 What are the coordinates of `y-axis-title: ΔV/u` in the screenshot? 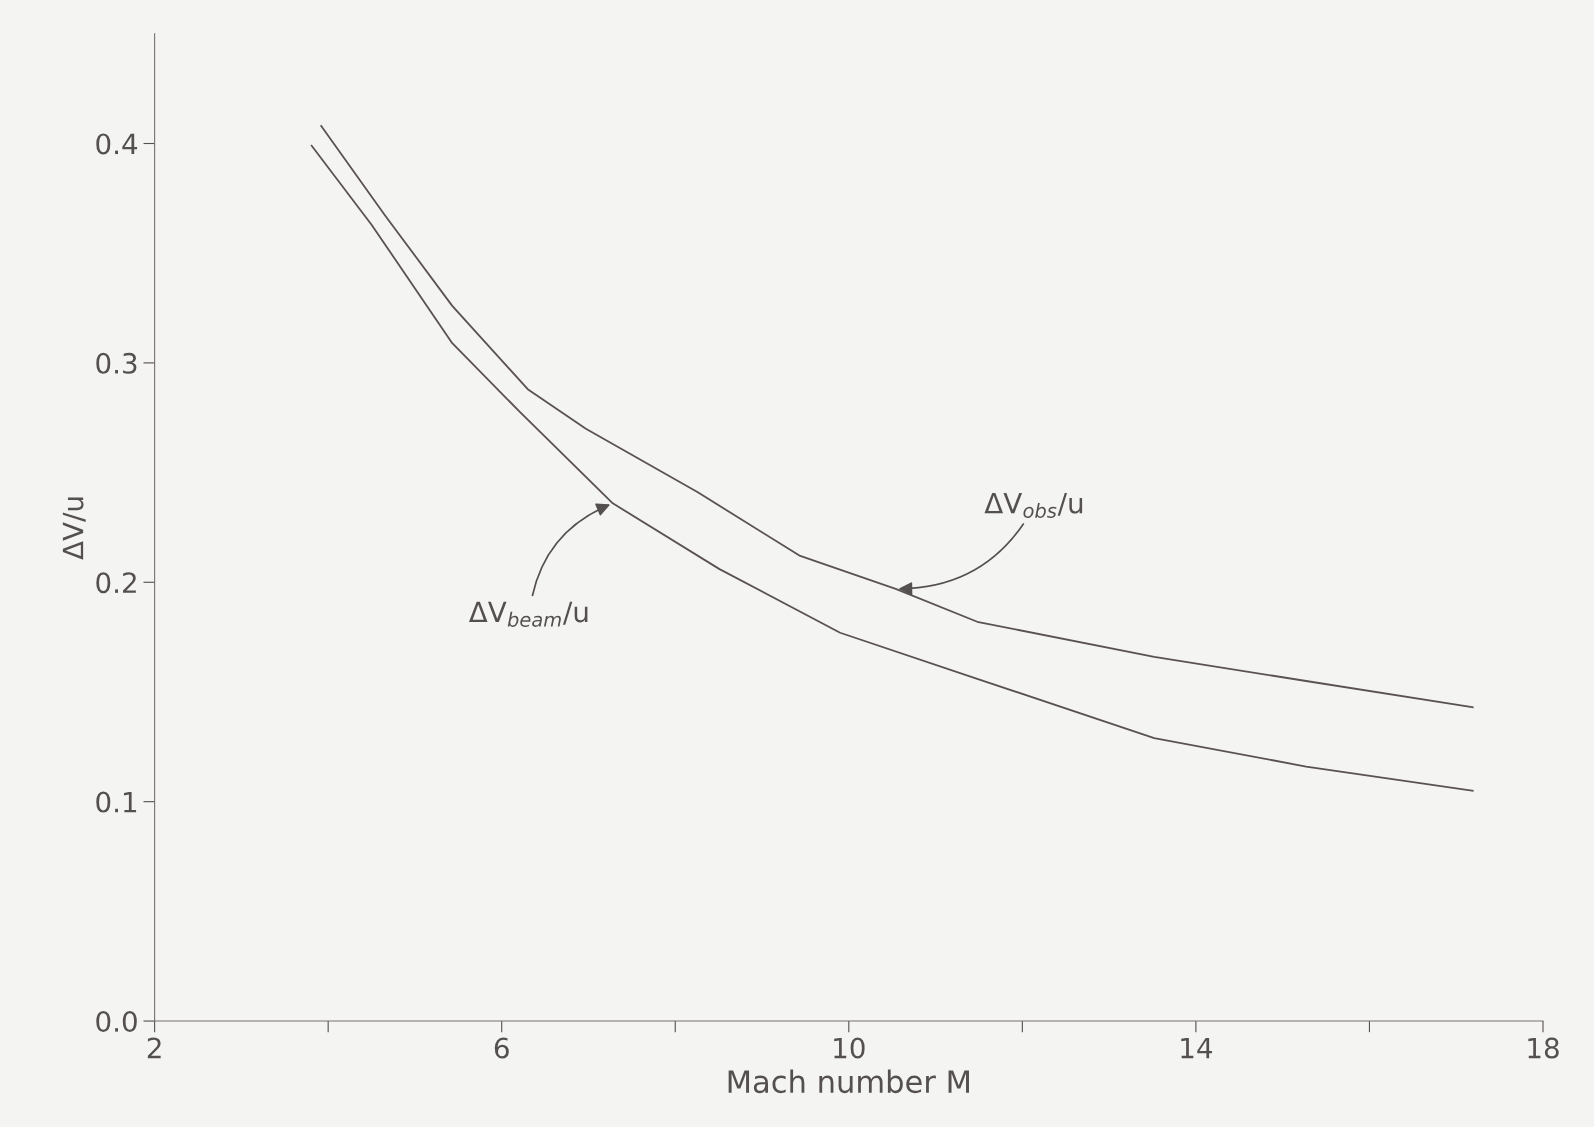 It's located at (74, 528).